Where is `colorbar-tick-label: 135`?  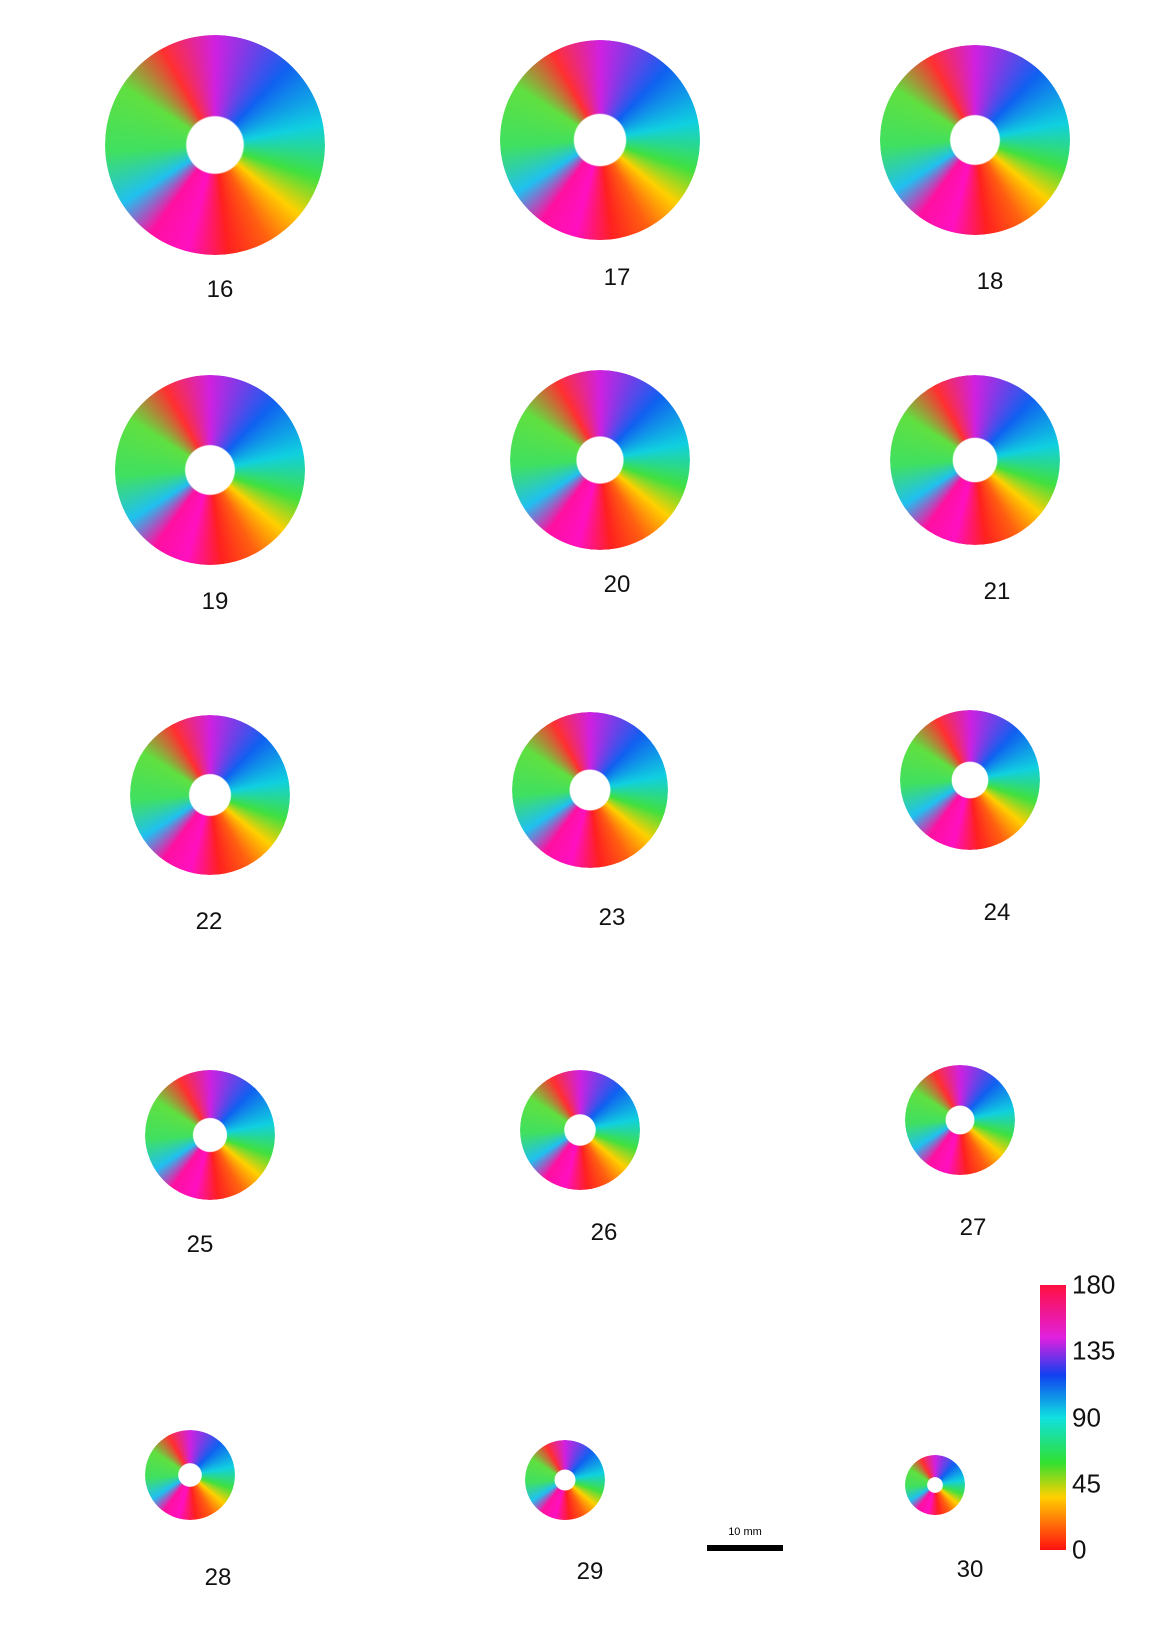
colorbar-tick-label: 135 is located at coordinates (1094, 1350).